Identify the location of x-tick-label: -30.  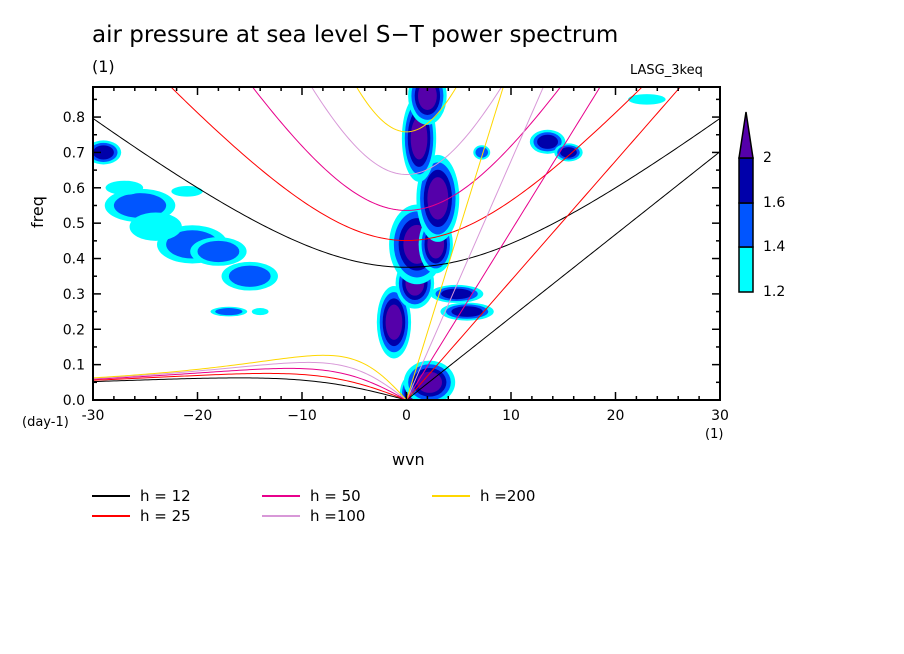
(93, 416).